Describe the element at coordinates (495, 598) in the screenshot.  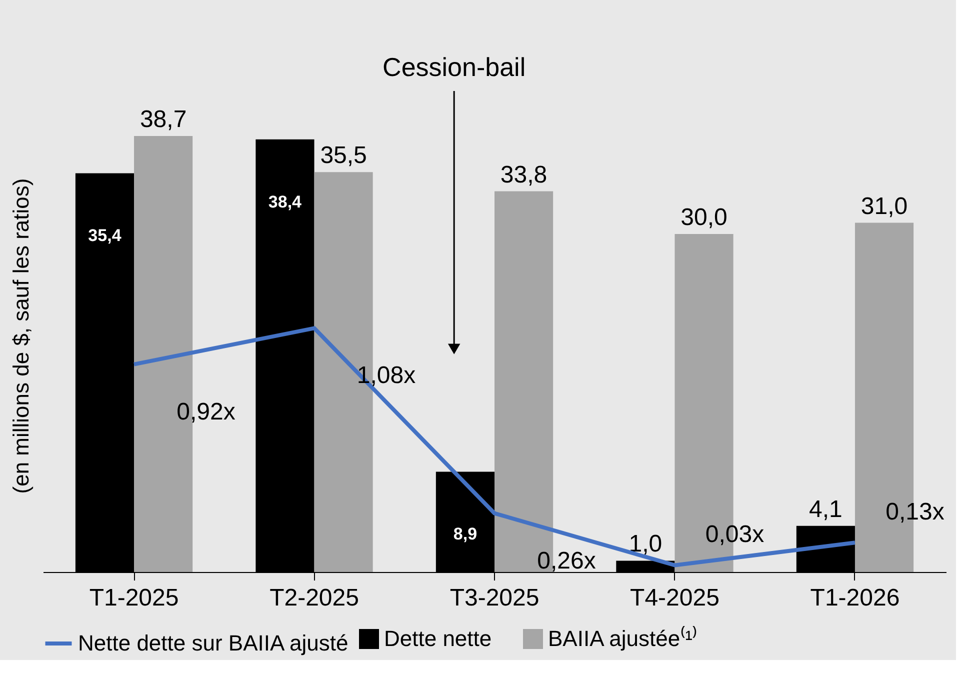
I see `x-tick-label: T3-2025` at that location.